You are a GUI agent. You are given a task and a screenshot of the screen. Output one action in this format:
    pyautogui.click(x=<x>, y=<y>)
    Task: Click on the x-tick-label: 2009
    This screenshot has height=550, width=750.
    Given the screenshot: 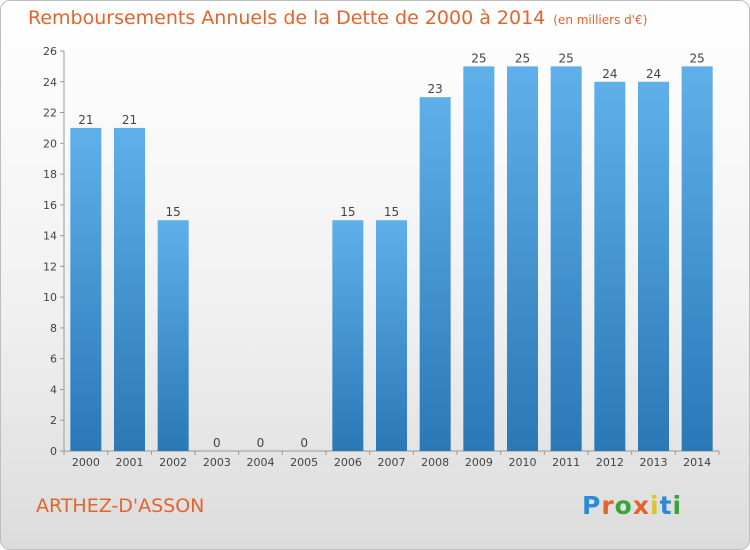 What is the action you would take?
    pyautogui.click(x=479, y=462)
    